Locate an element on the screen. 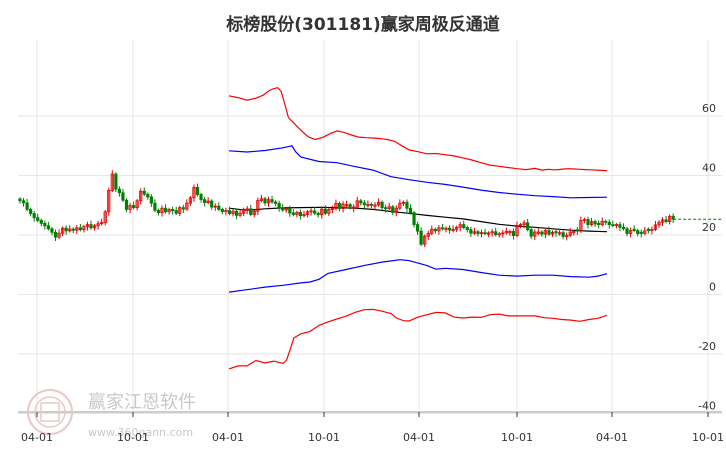 The height and width of the screenshot is (450, 726). chart-title: 标榜股份(301181)赢家周极反通道 is located at coordinates (363, 25).